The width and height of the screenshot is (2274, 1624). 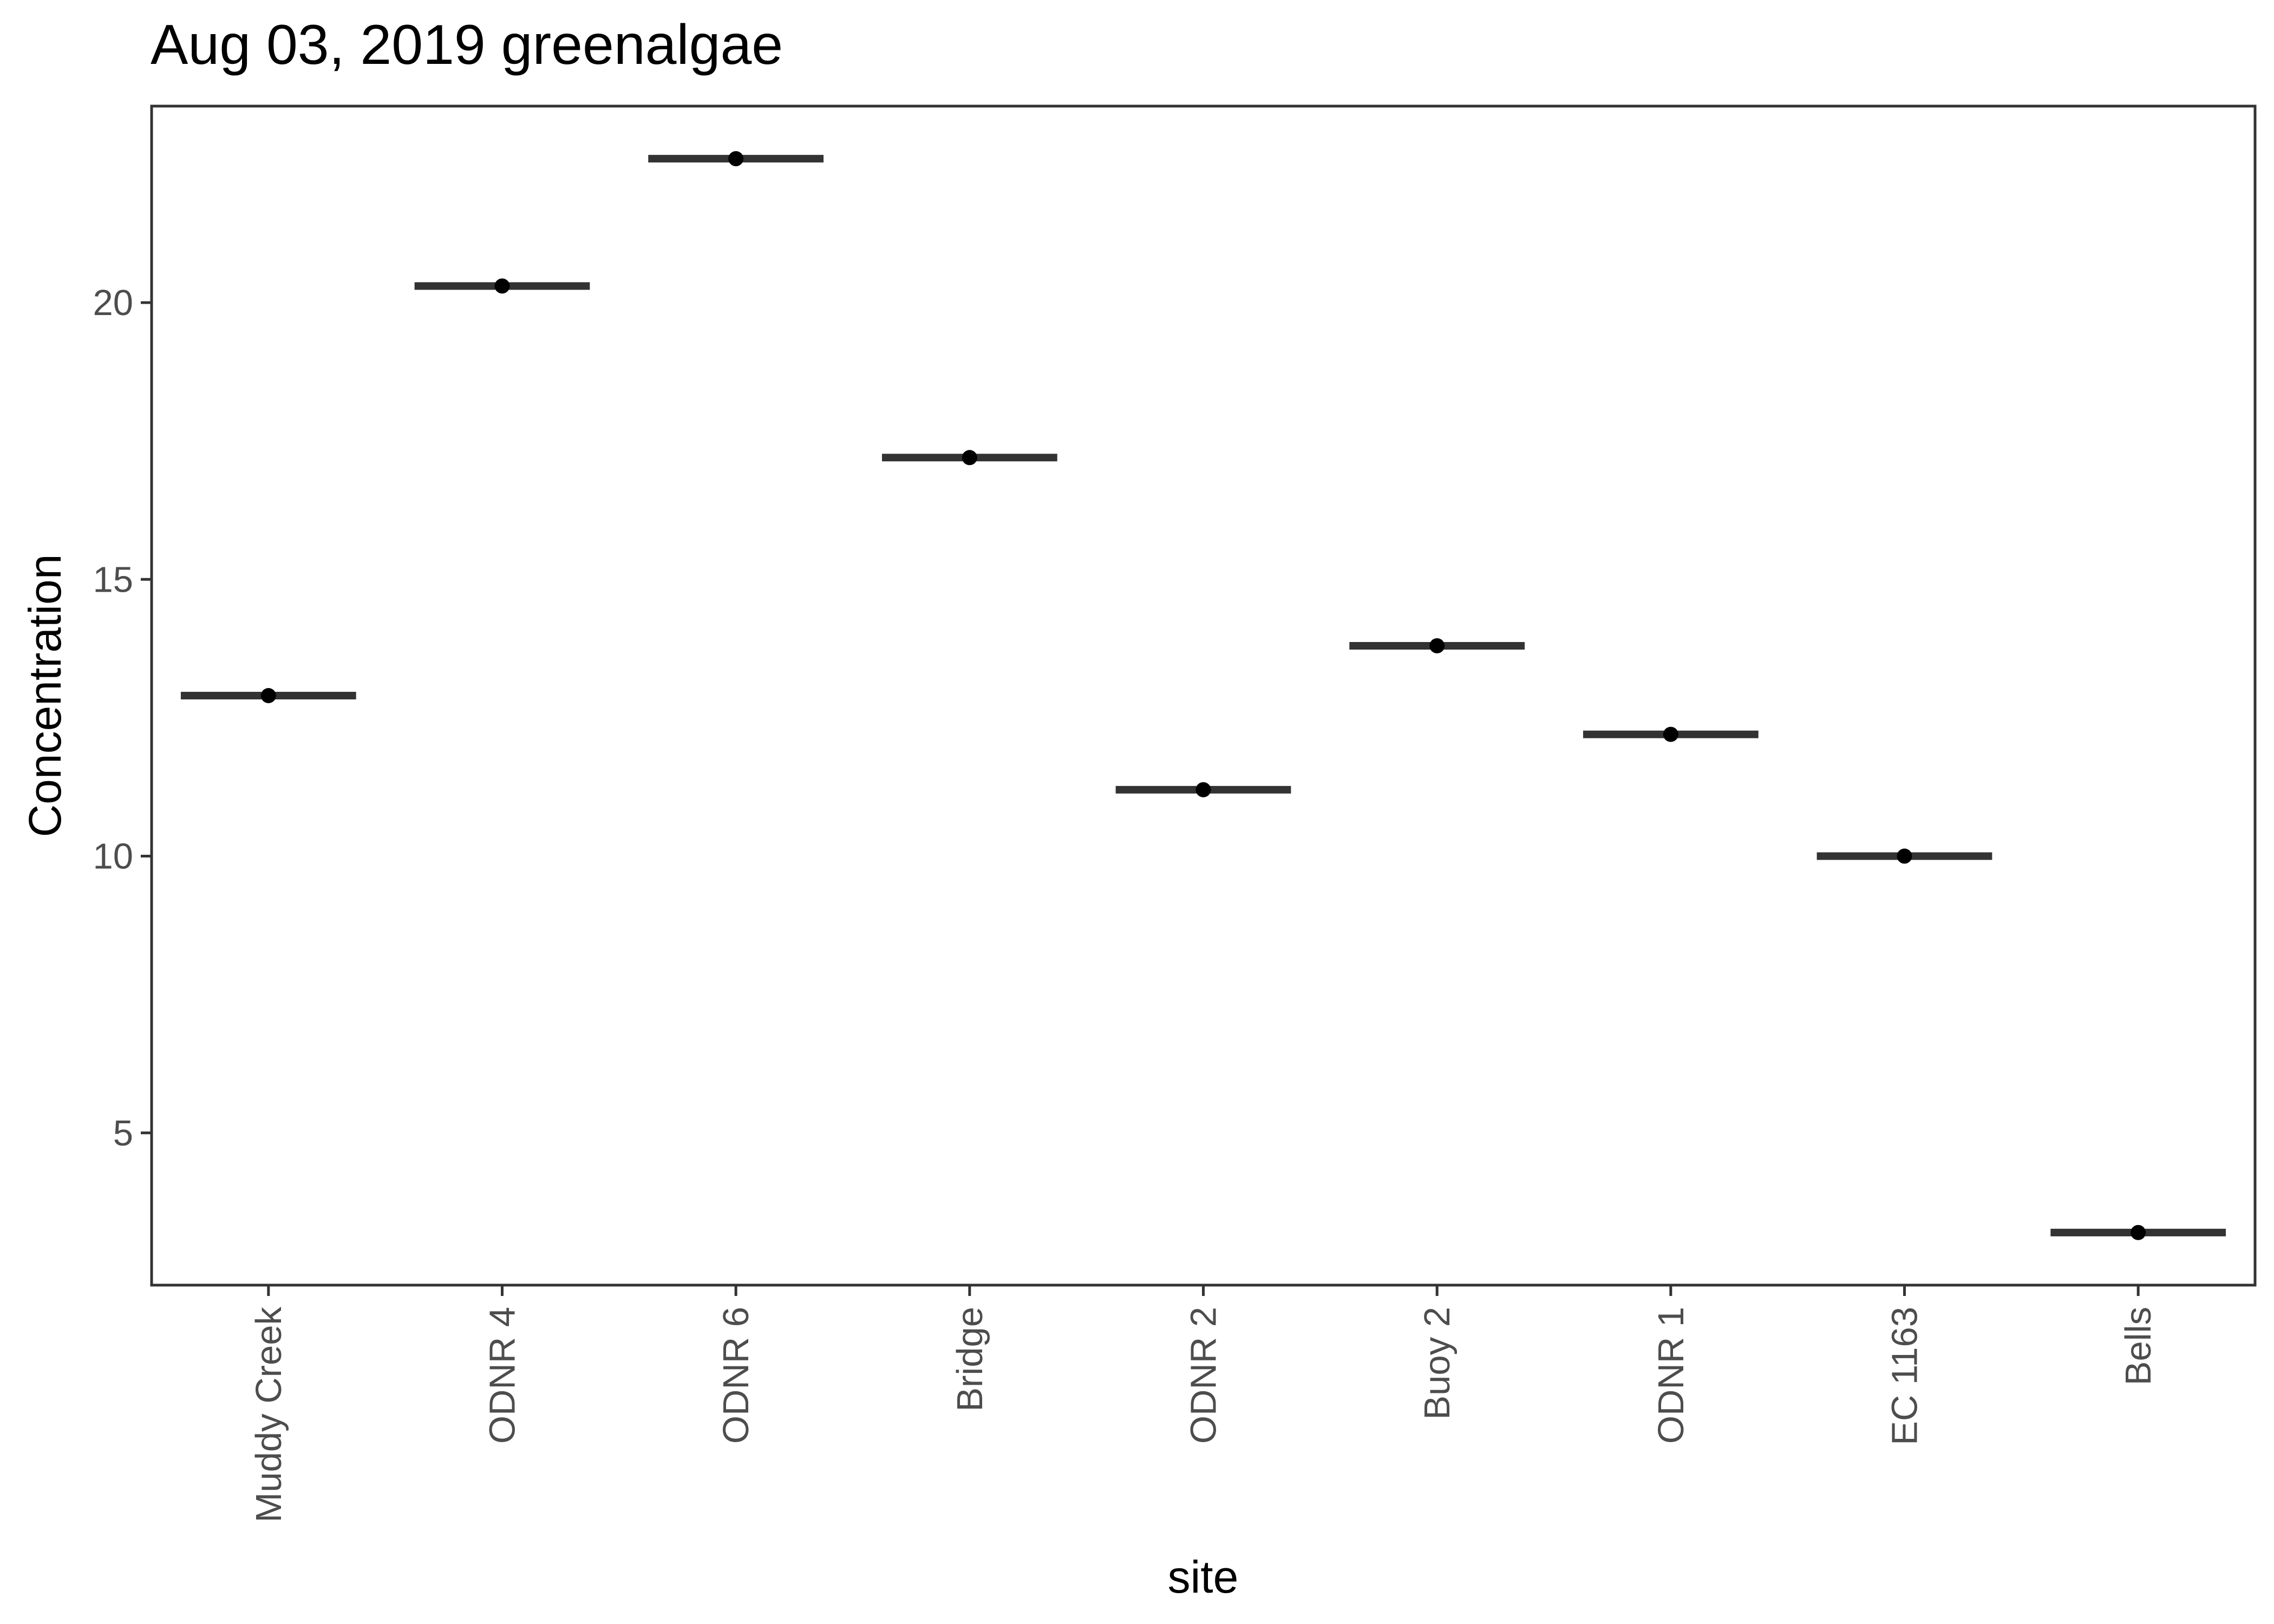 I want to click on x-tick-label: Buoy 2, so click(x=1437, y=1364).